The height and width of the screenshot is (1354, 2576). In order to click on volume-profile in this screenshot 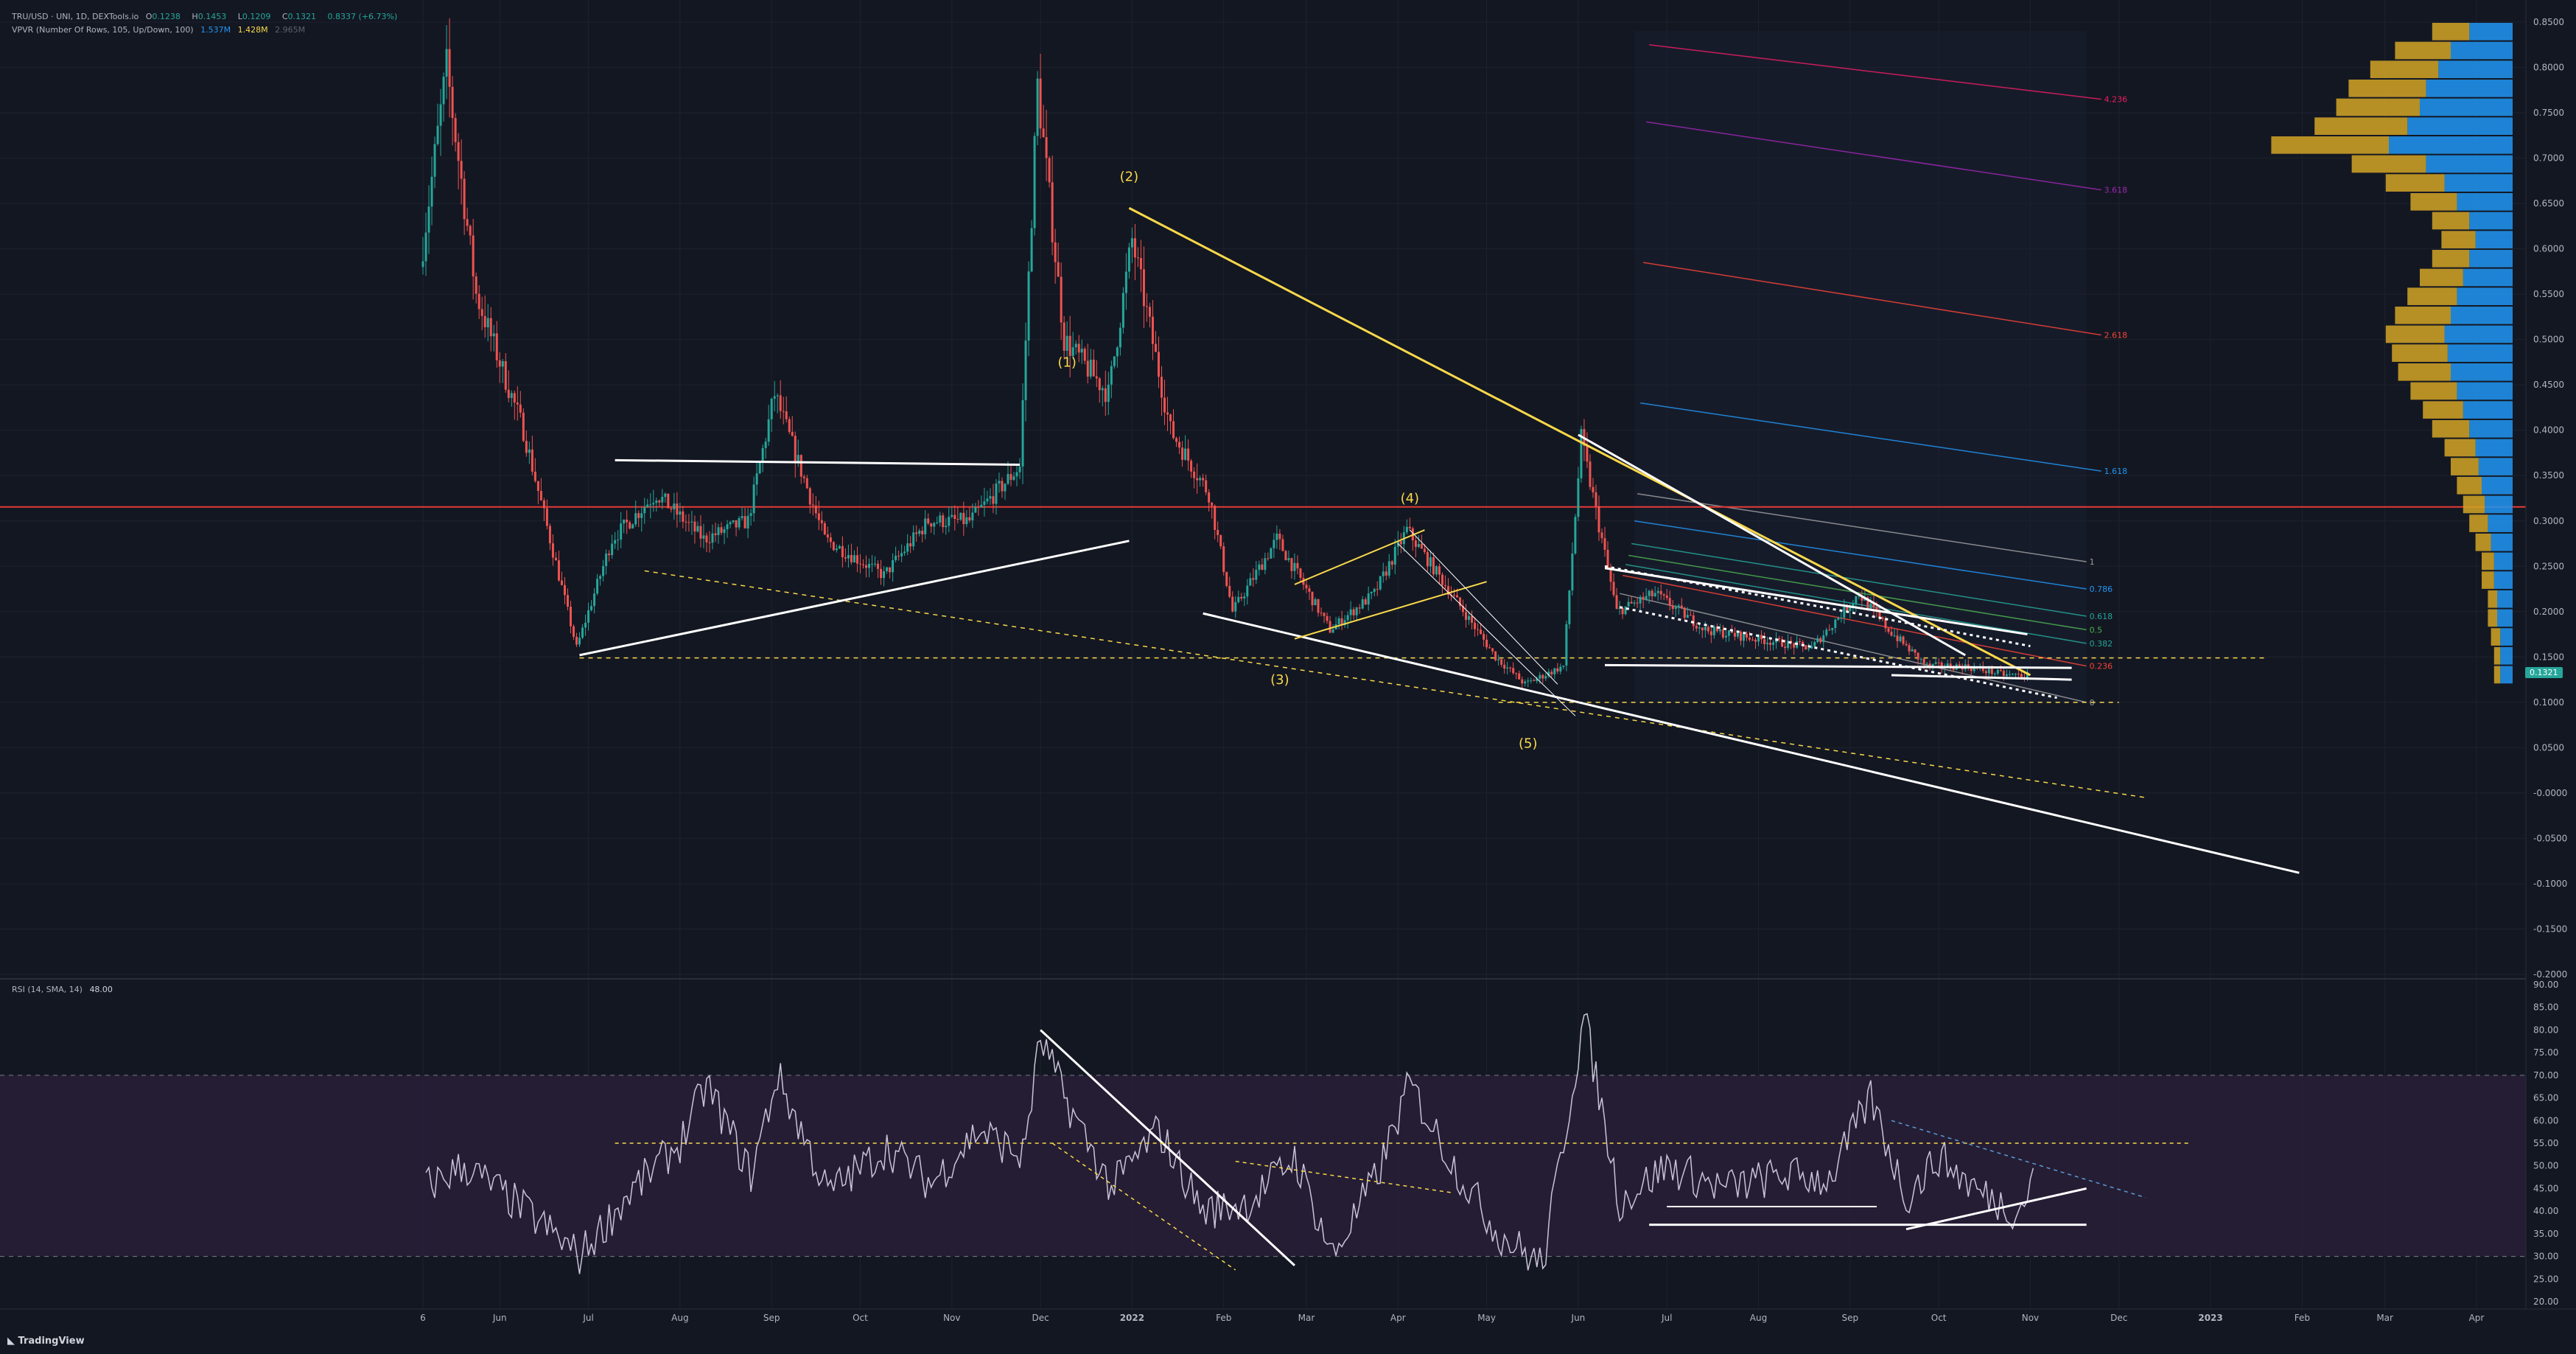, I will do `click(2392, 353)`.